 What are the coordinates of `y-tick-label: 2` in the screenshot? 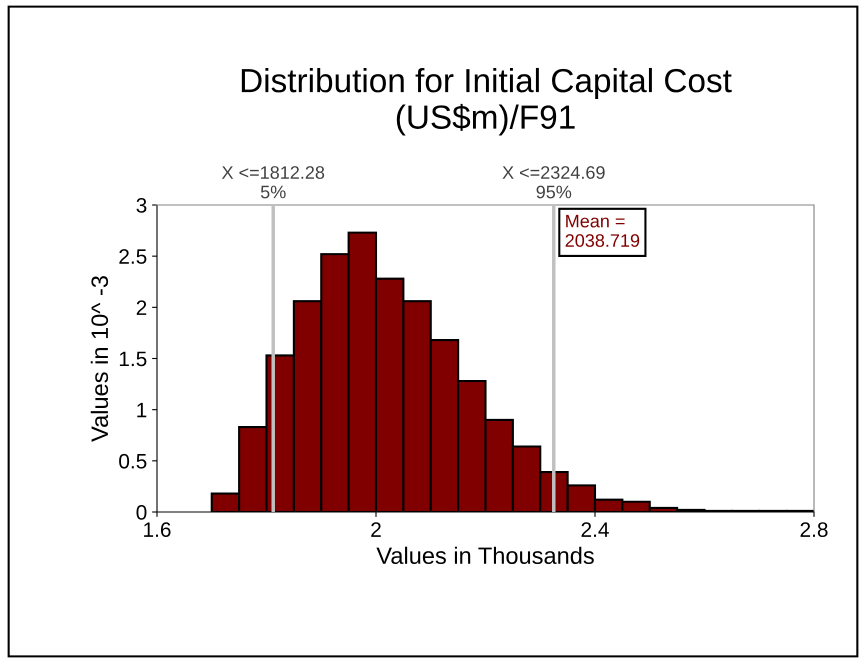 It's located at (141, 307).